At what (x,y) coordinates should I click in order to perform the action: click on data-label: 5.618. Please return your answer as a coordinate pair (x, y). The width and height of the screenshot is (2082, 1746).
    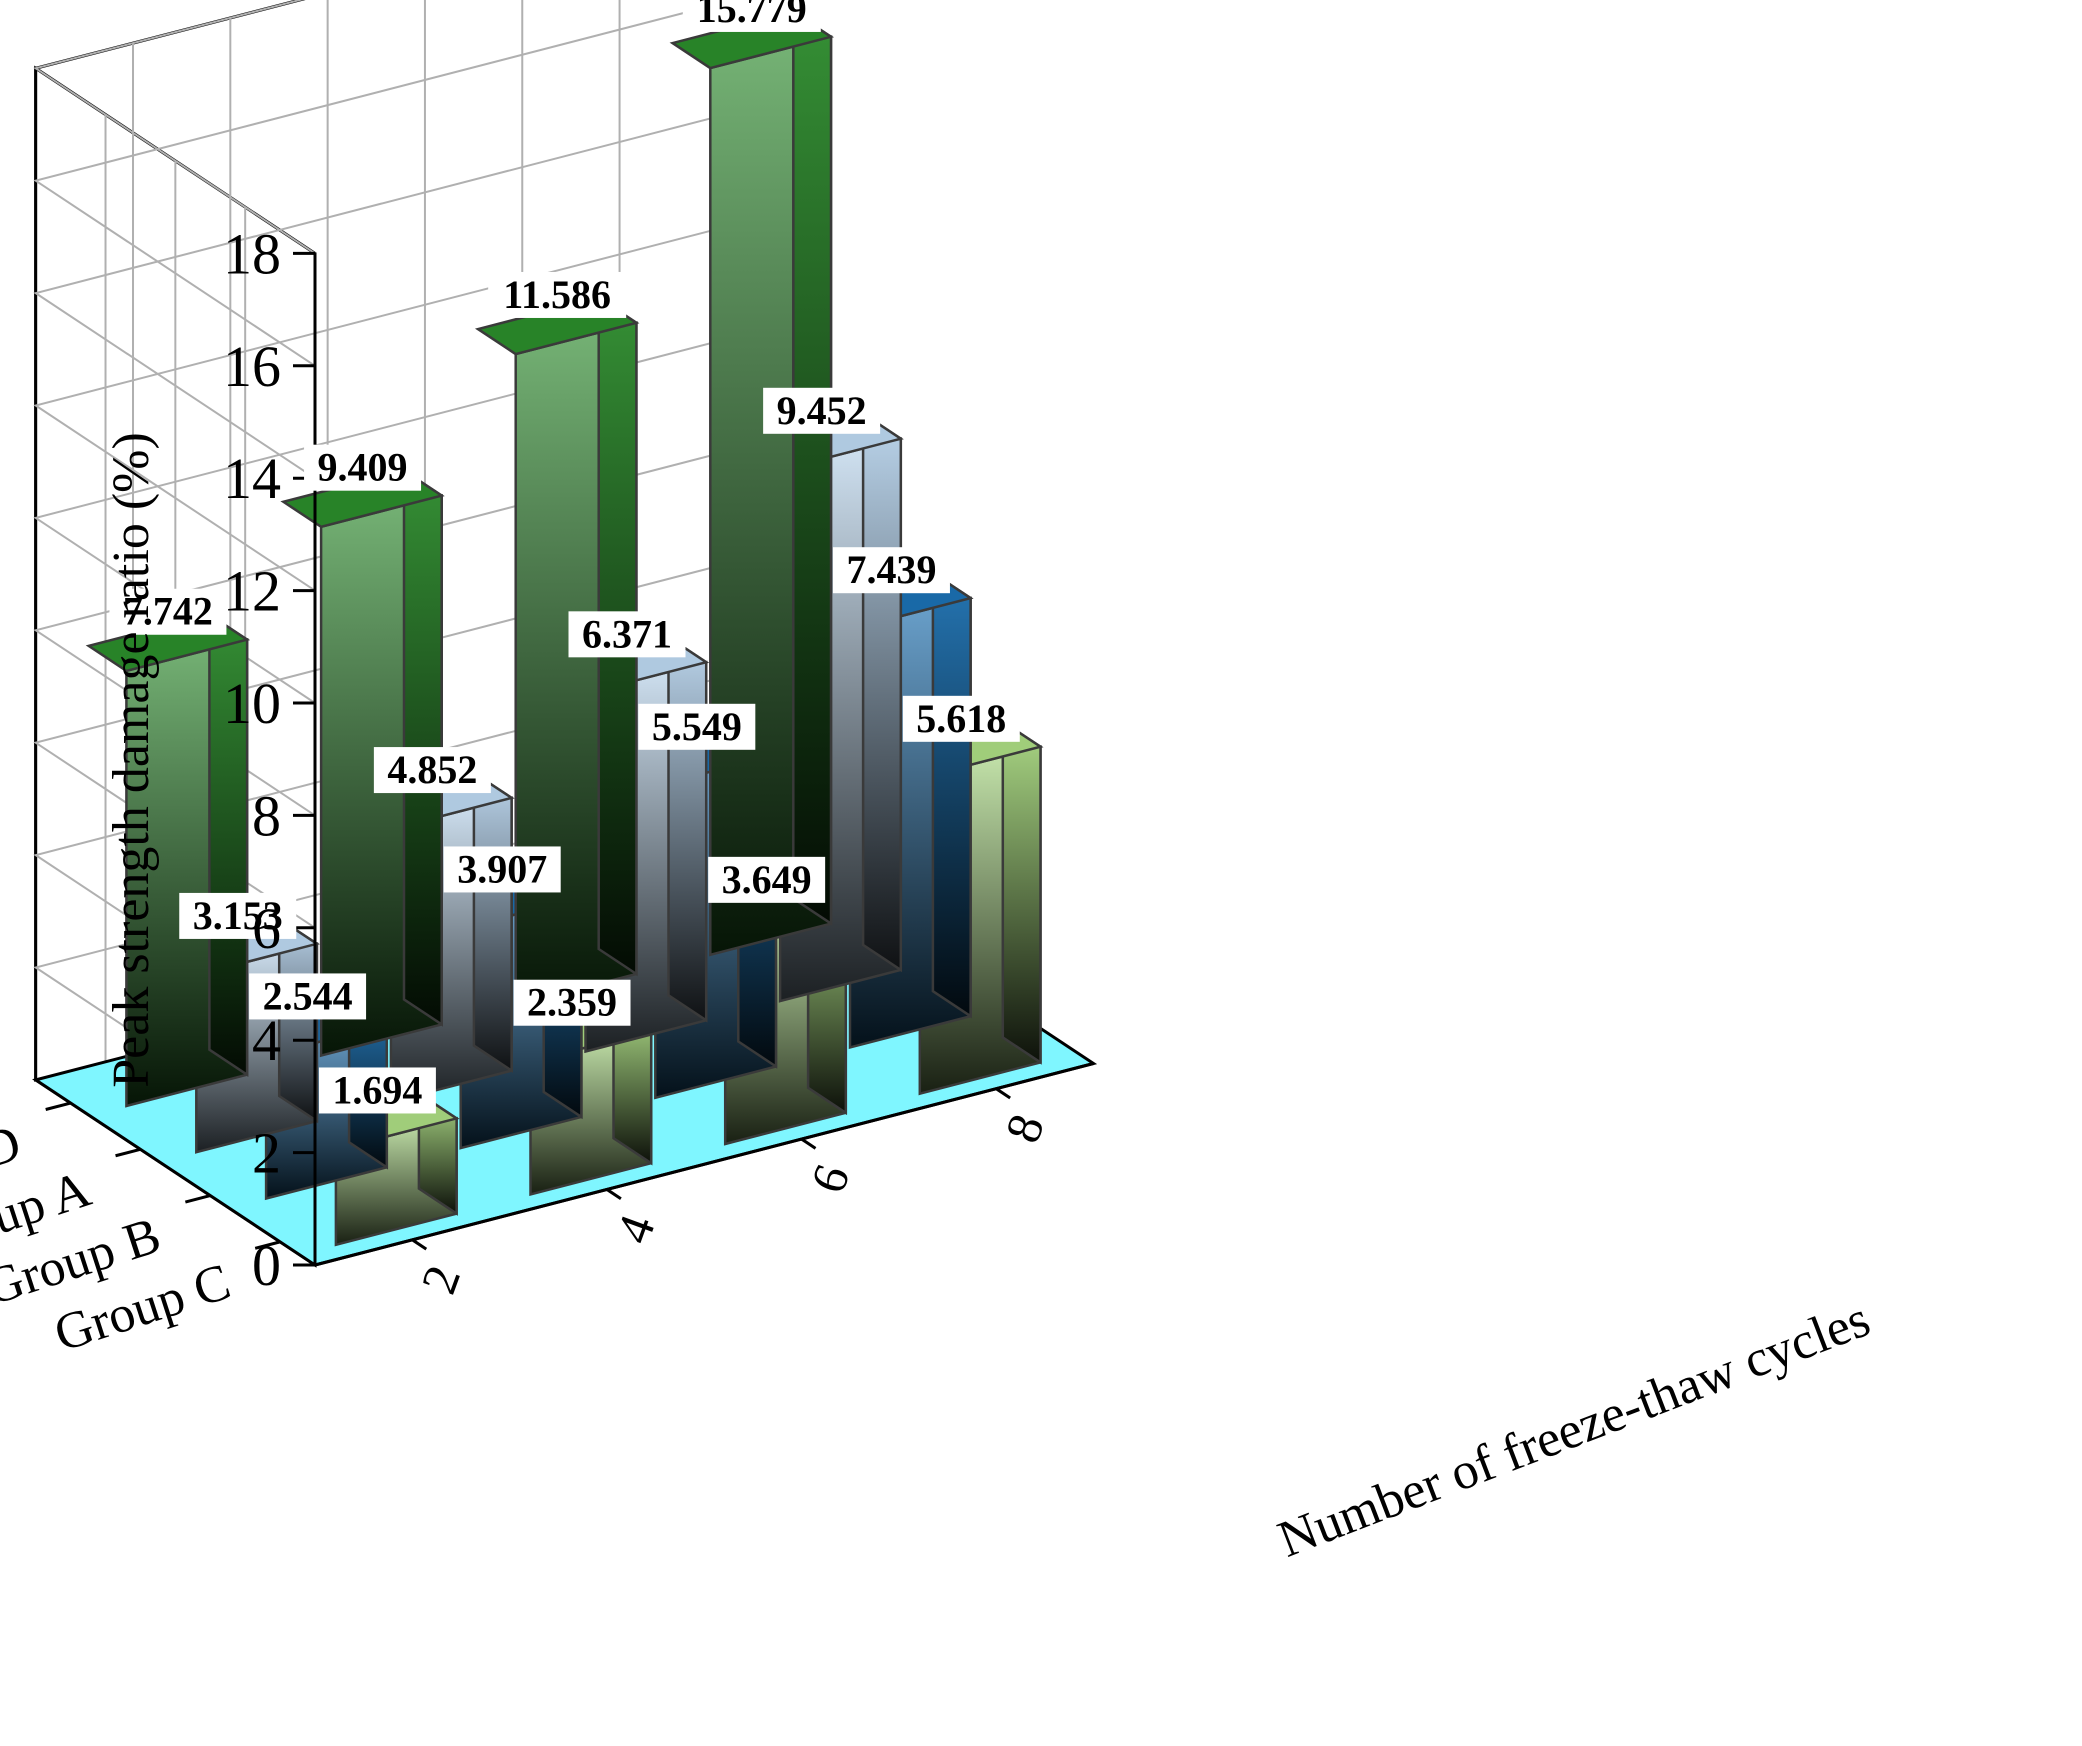
    Looking at the image, I should click on (961, 718).